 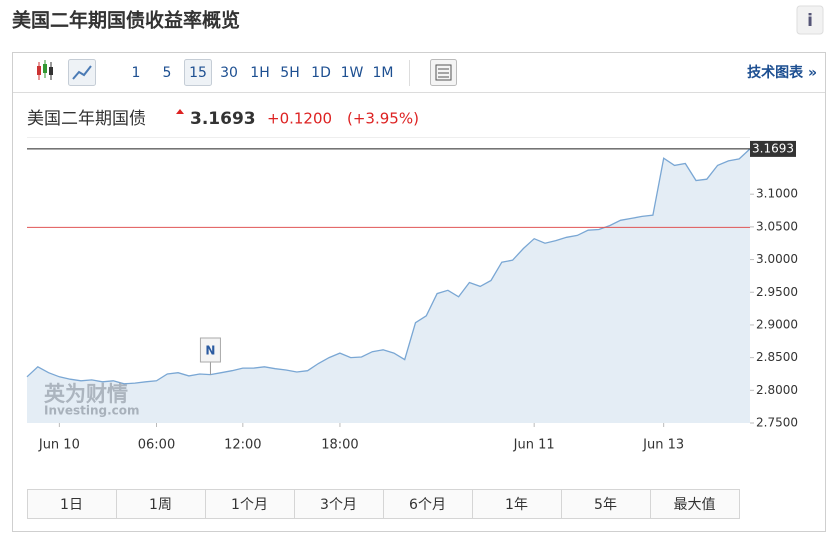 What do you see at coordinates (352, 73) in the screenshot?
I see `interval-button: 1W` at bounding box center [352, 73].